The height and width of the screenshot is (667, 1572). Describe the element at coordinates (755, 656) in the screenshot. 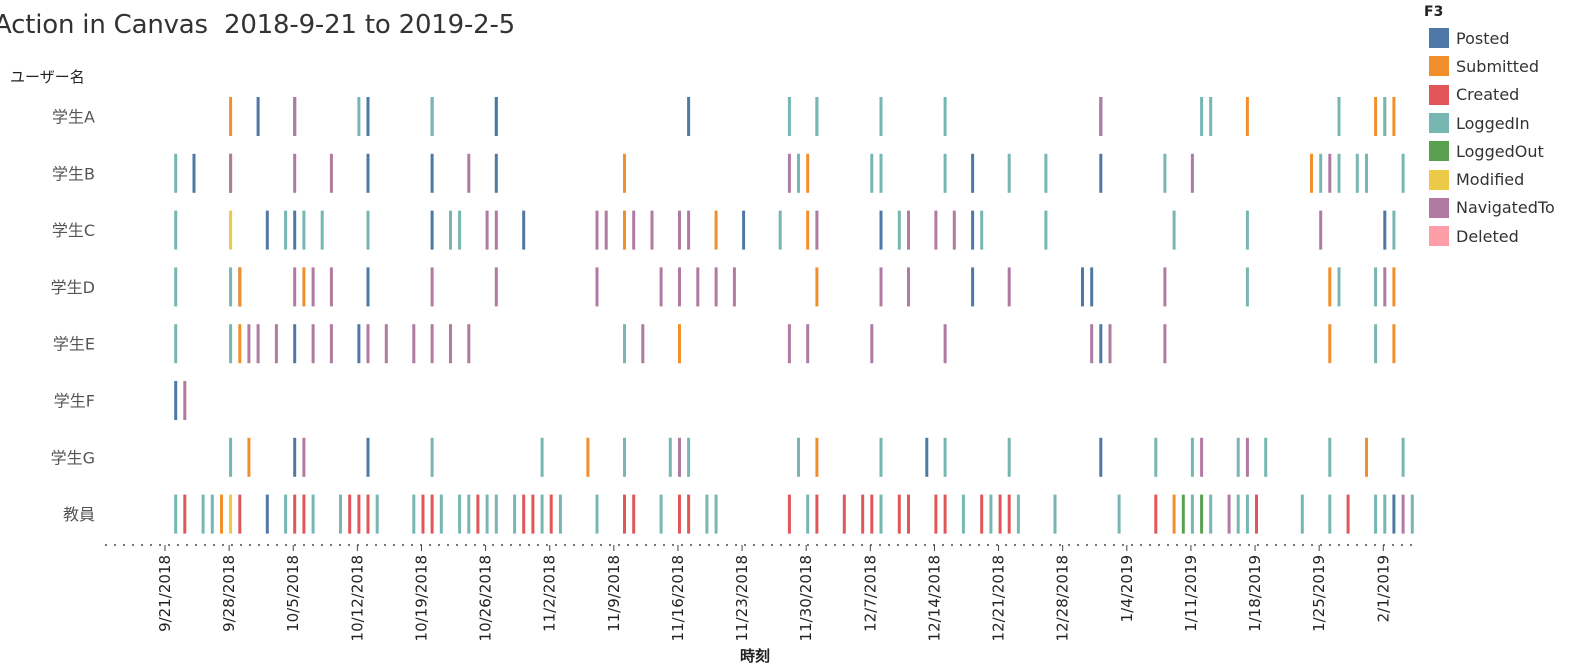

I see `x-axis-title: 時刻` at that location.